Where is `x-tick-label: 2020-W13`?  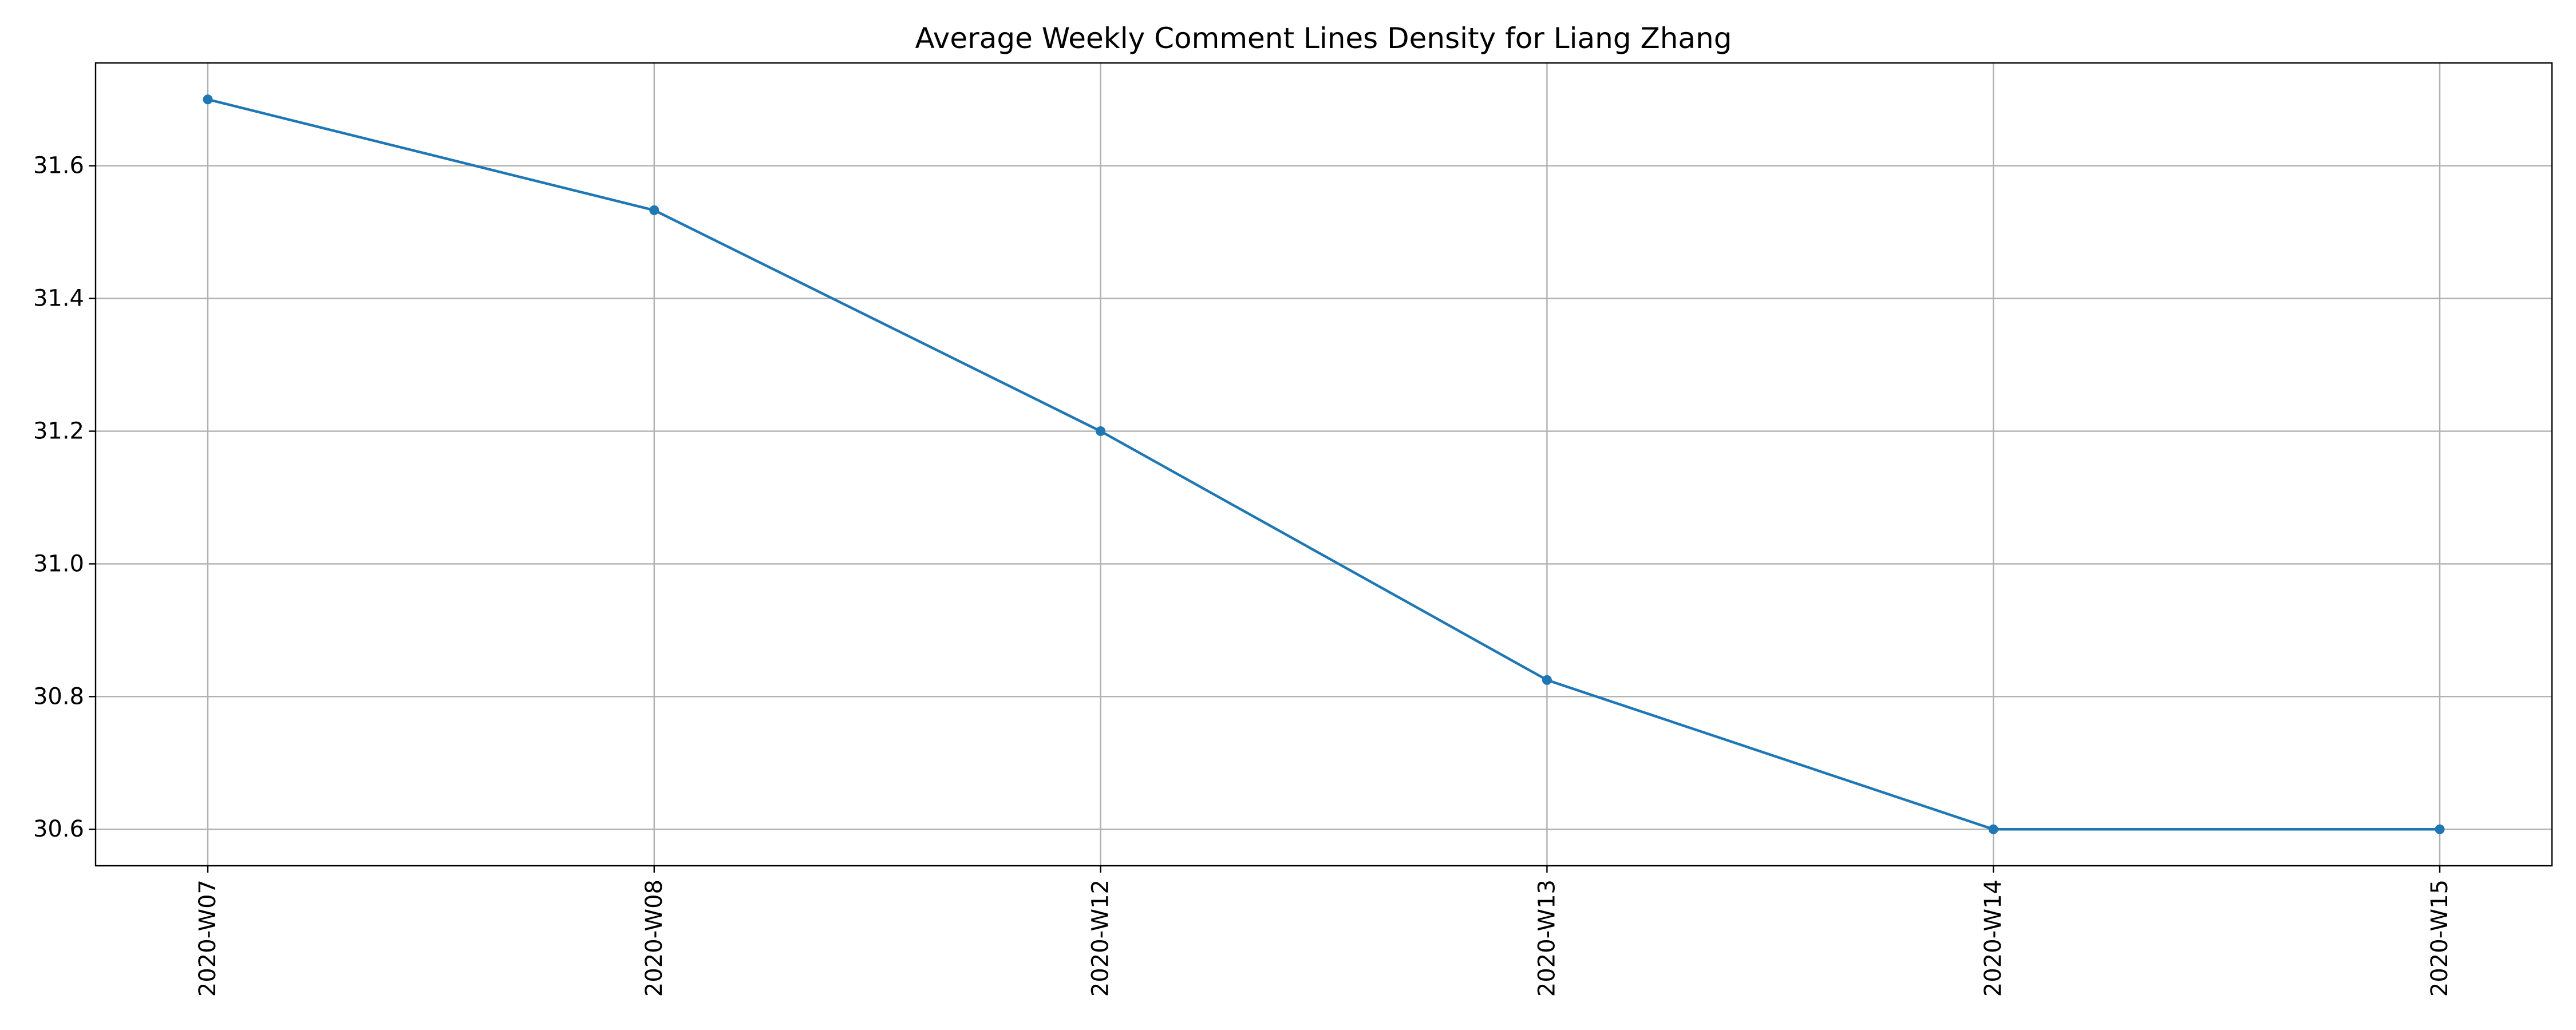 x-tick-label: 2020-W13 is located at coordinates (1547, 938).